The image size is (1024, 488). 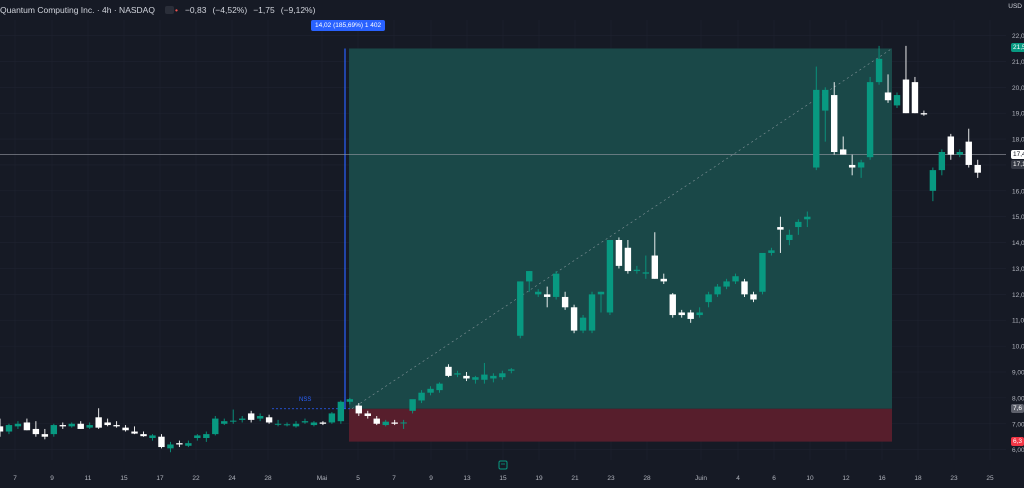 What do you see at coordinates (774, 478) in the screenshot?
I see `x-tick-label: 6` at bounding box center [774, 478].